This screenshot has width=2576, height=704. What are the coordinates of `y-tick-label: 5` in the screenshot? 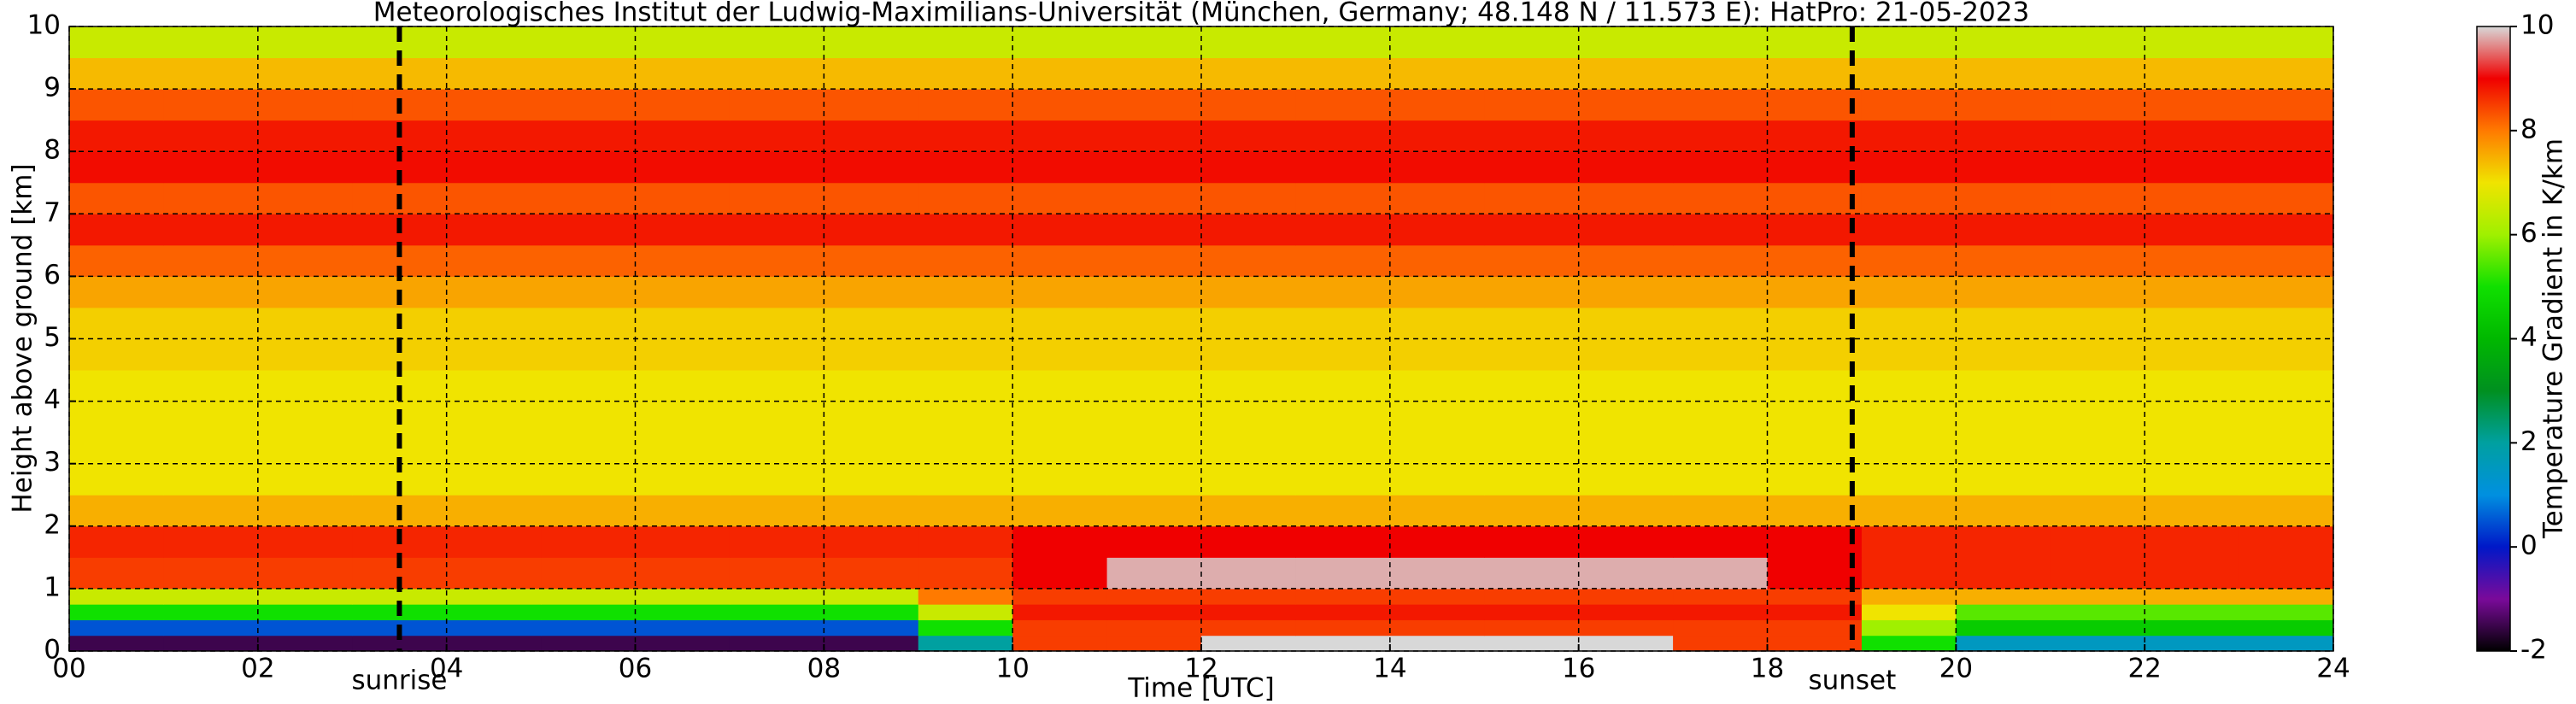 It's located at (52, 337).